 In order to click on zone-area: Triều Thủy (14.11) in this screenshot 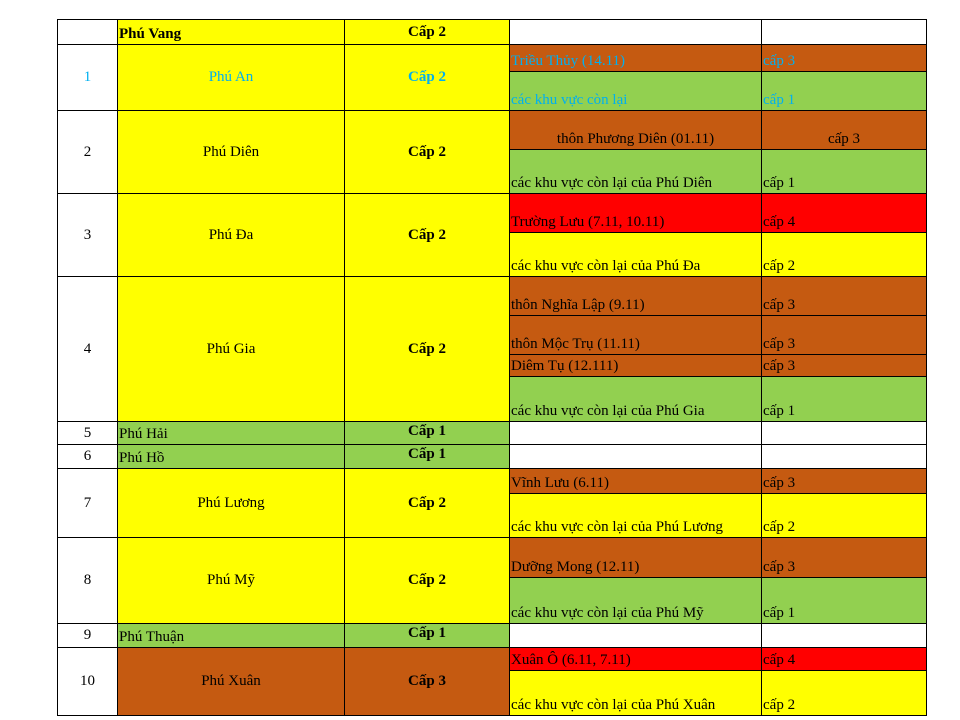, I will do `click(635, 58)`.